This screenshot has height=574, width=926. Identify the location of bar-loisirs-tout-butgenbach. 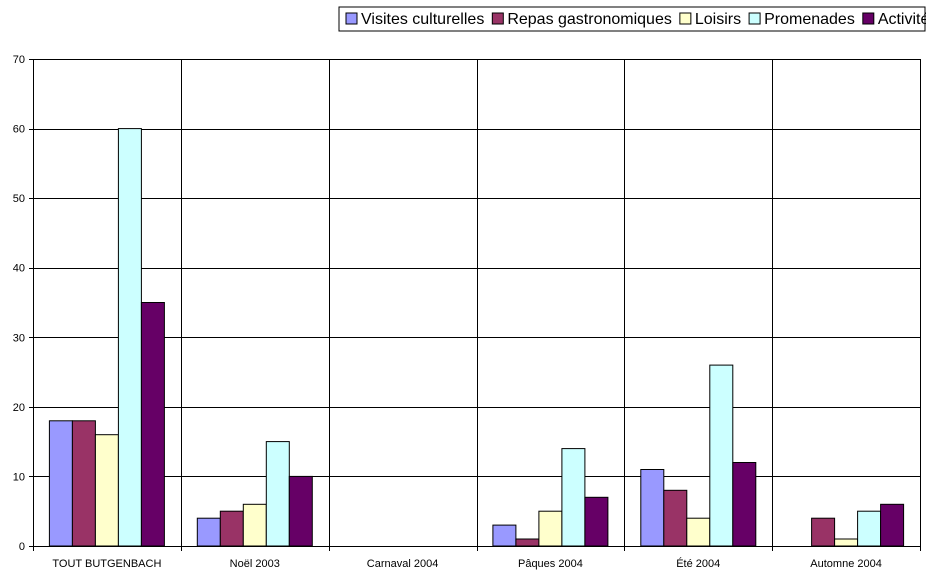
(106, 490).